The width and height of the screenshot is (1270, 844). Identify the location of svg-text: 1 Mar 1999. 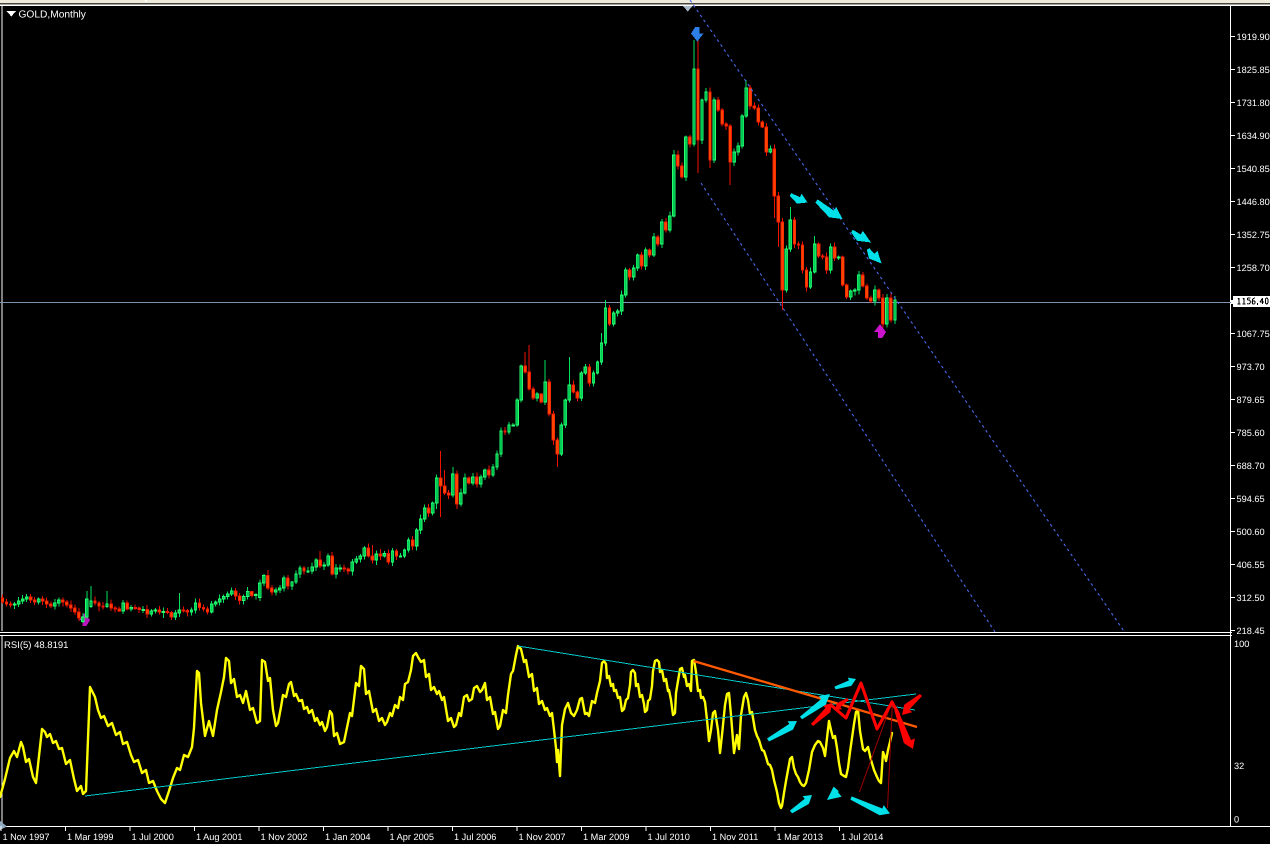
(90, 837).